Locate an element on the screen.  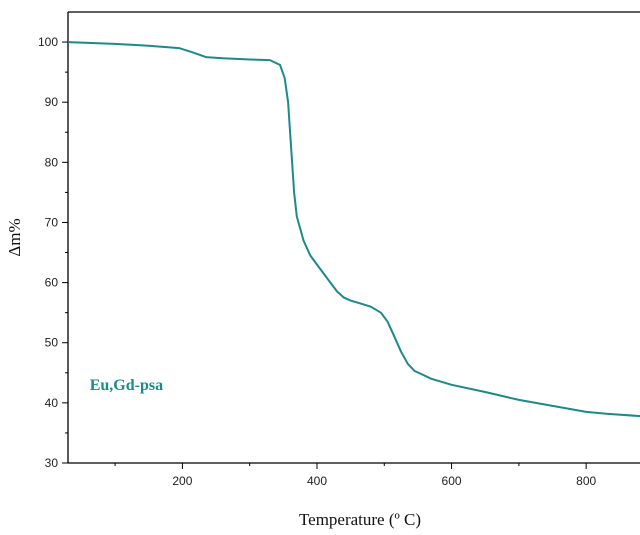
y-axis-ticks: 30 40 50 60 70 80 90 100 is located at coordinates (53, 252).